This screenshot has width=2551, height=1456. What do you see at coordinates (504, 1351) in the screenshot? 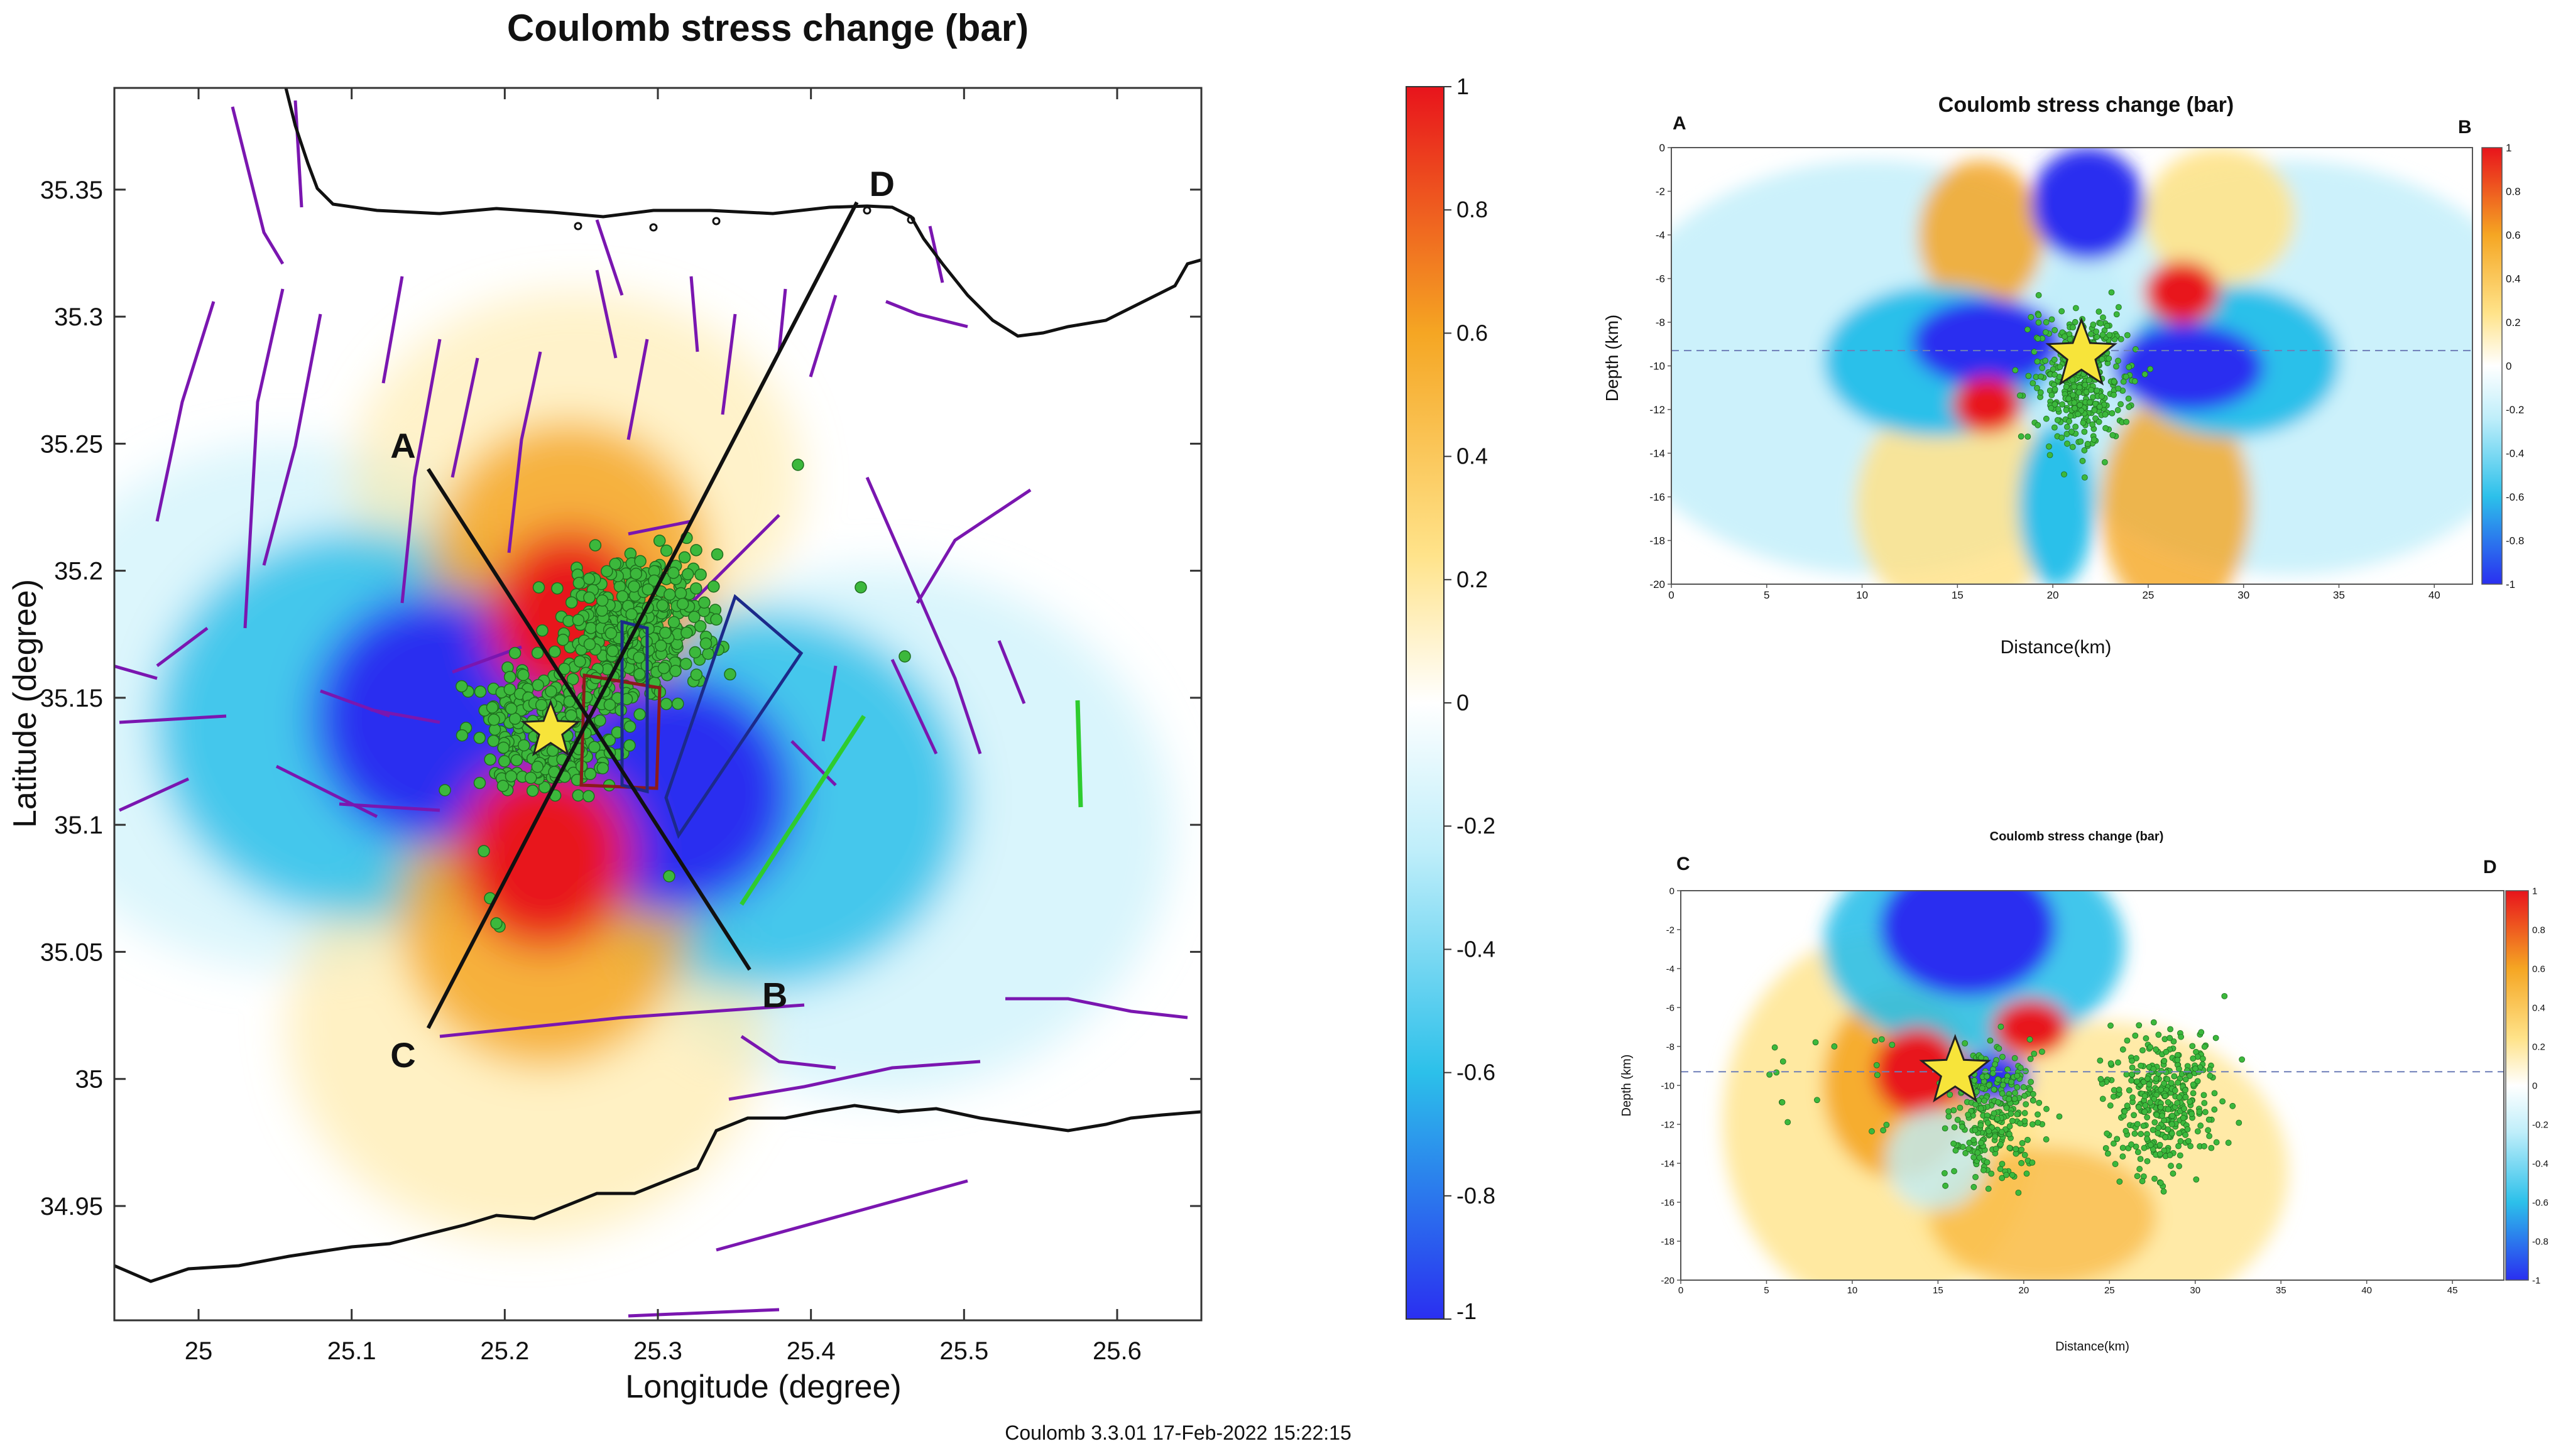
I see `map-x-tick-label: 25.2` at bounding box center [504, 1351].